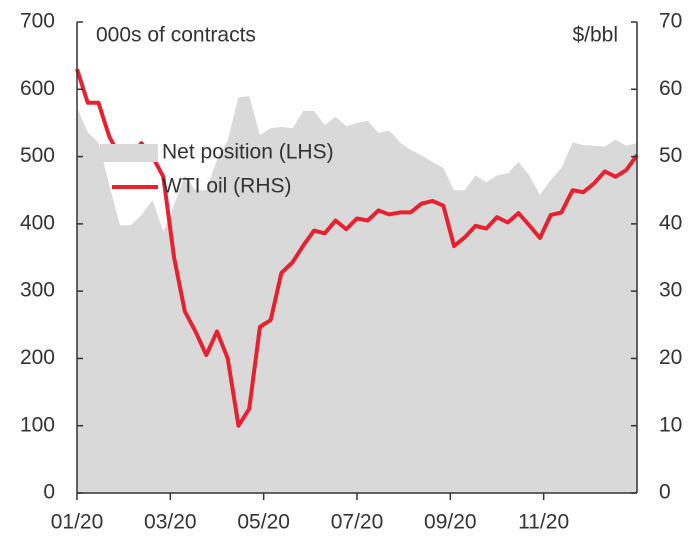 The width and height of the screenshot is (696, 537). What do you see at coordinates (670, 21) in the screenshot?
I see `y2-tick-label: 70` at bounding box center [670, 21].